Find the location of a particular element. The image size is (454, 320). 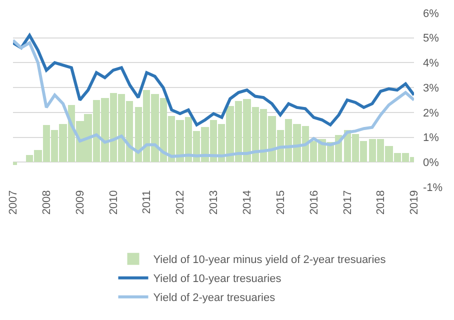

x-tick-label: 2015 is located at coordinates (280, 202).